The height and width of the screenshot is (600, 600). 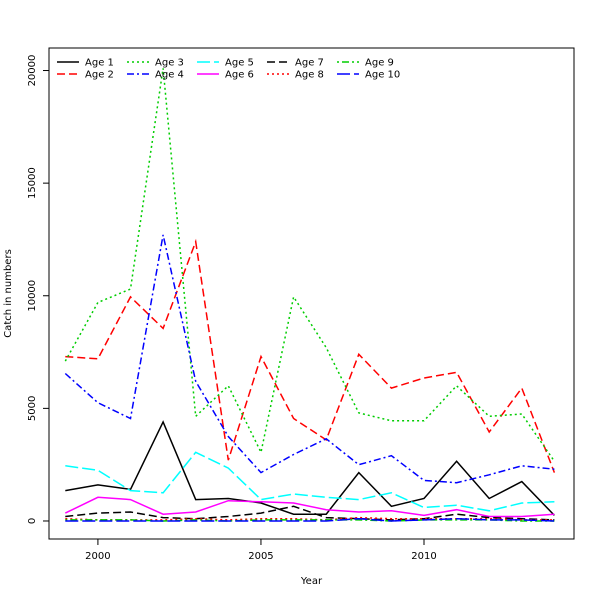 I want to click on legend-label: Age 7, so click(x=309, y=63).